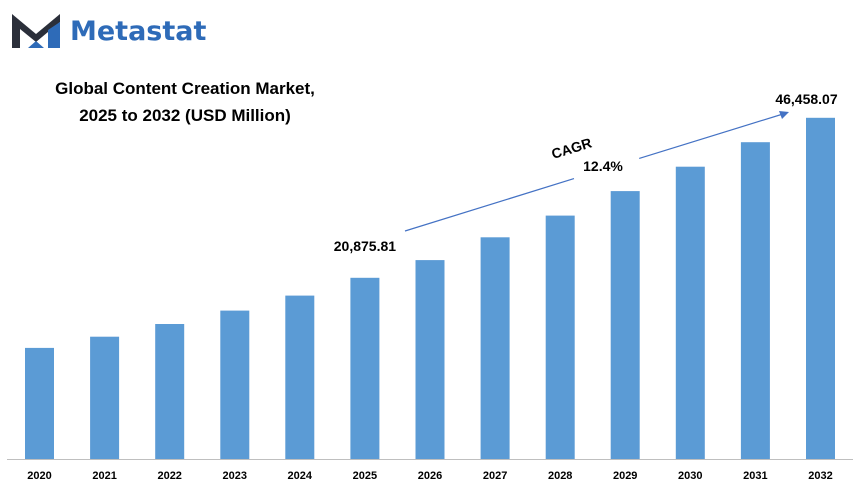 This screenshot has height=484, width=863. I want to click on bar-2032, so click(820, 288).